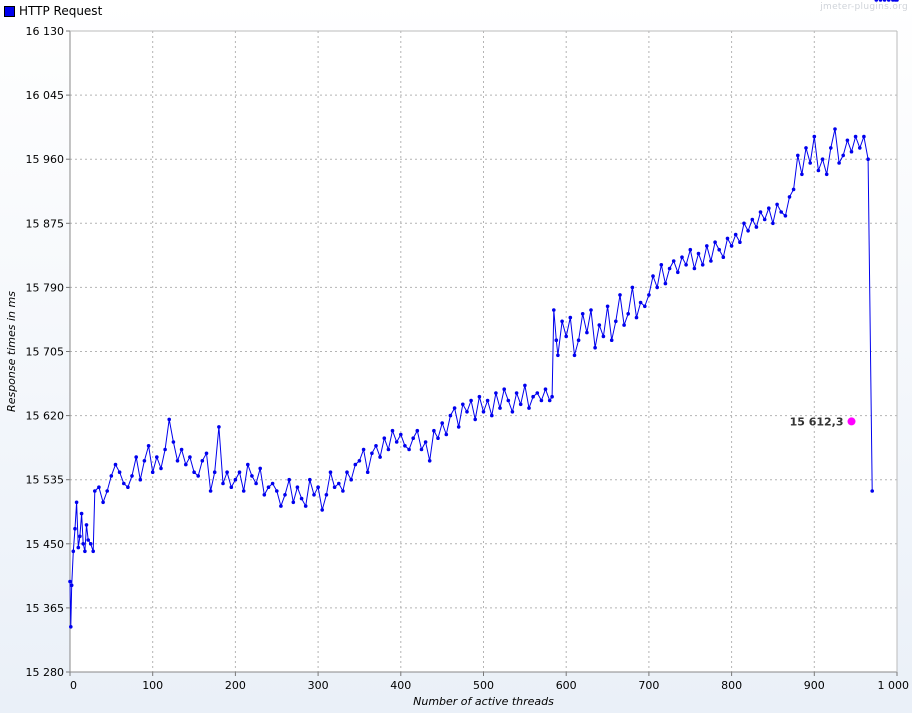  I want to click on x-axis-title: Number of active threads, so click(483, 701).